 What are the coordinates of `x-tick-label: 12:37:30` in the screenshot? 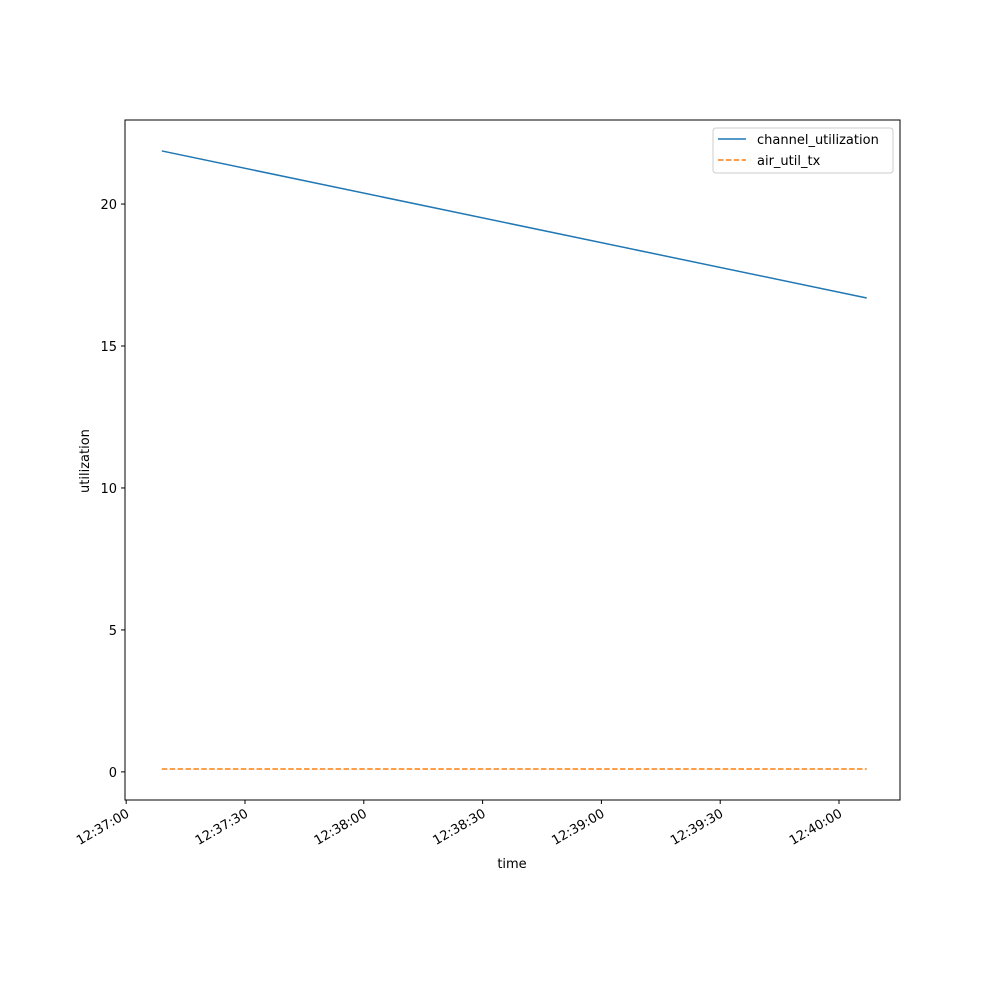 It's located at (222, 827).